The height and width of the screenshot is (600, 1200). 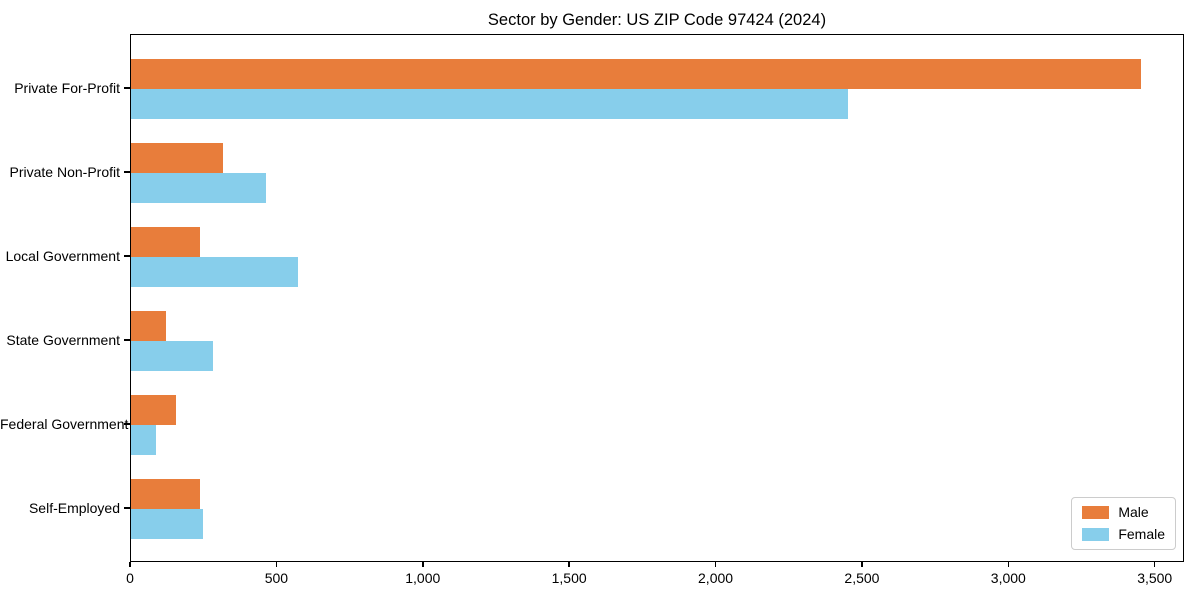 I want to click on legend-swatch-female-icon, so click(x=1096, y=534).